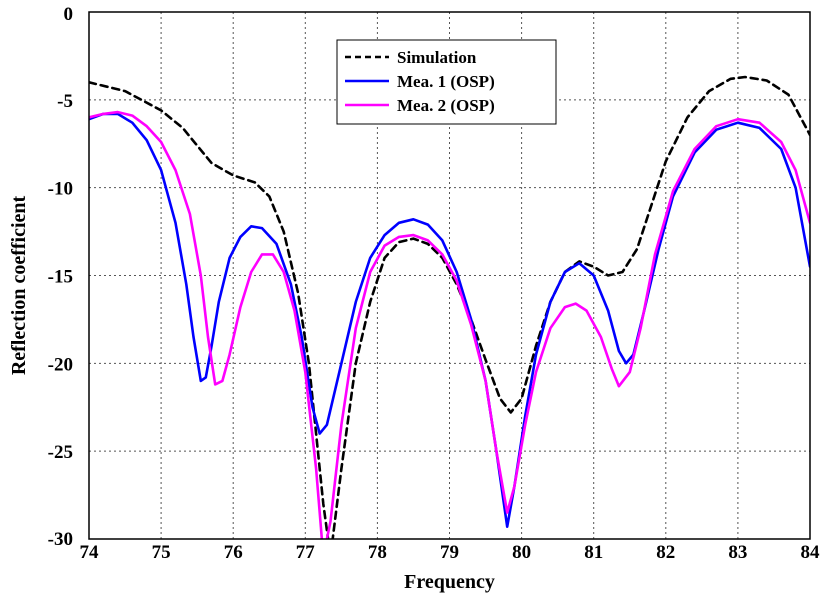  I want to click on x-tick-label: 84, so click(811, 552).